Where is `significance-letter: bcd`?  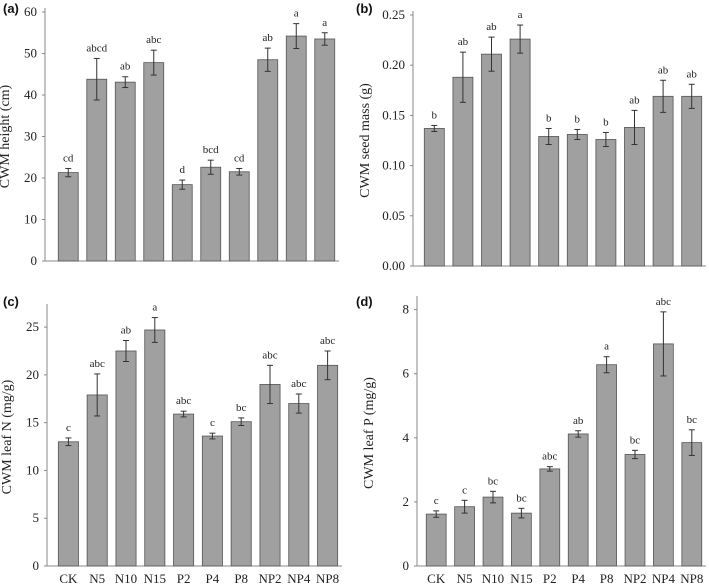 significance-letter: bcd is located at coordinates (211, 150).